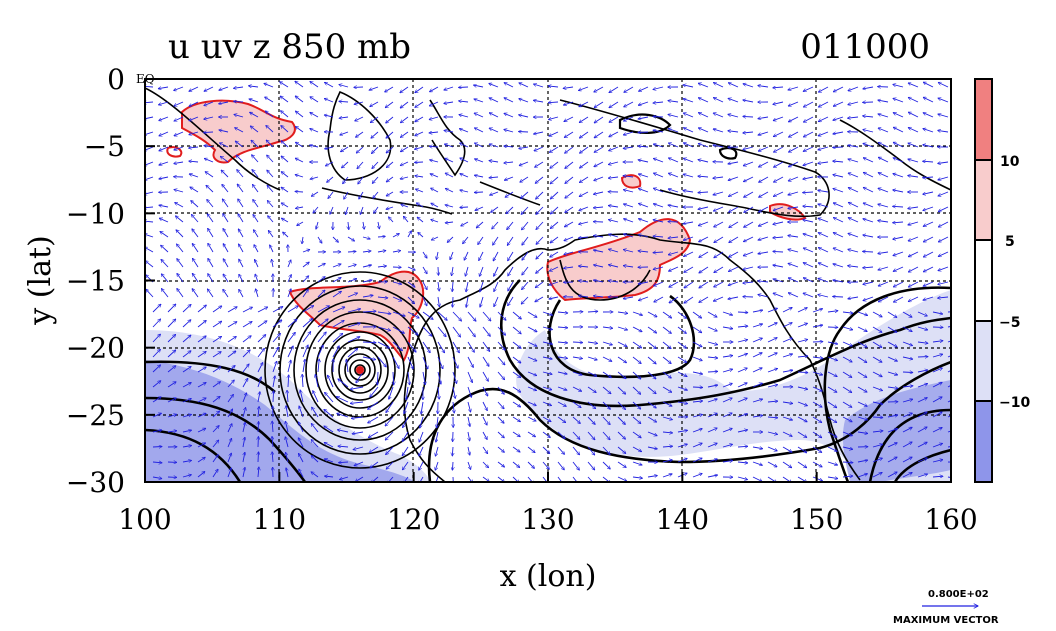 This screenshot has width=1056, height=631. Describe the element at coordinates (547, 519) in the screenshot. I see `x-tick-label: 130` at that location.